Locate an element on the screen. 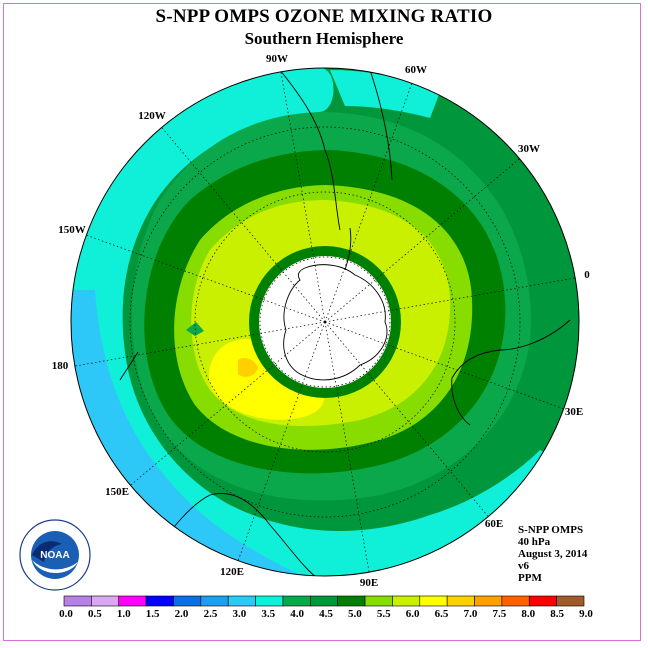 This screenshot has height=648, width=648. colorbar-tick-label: 7.5 is located at coordinates (499, 614).